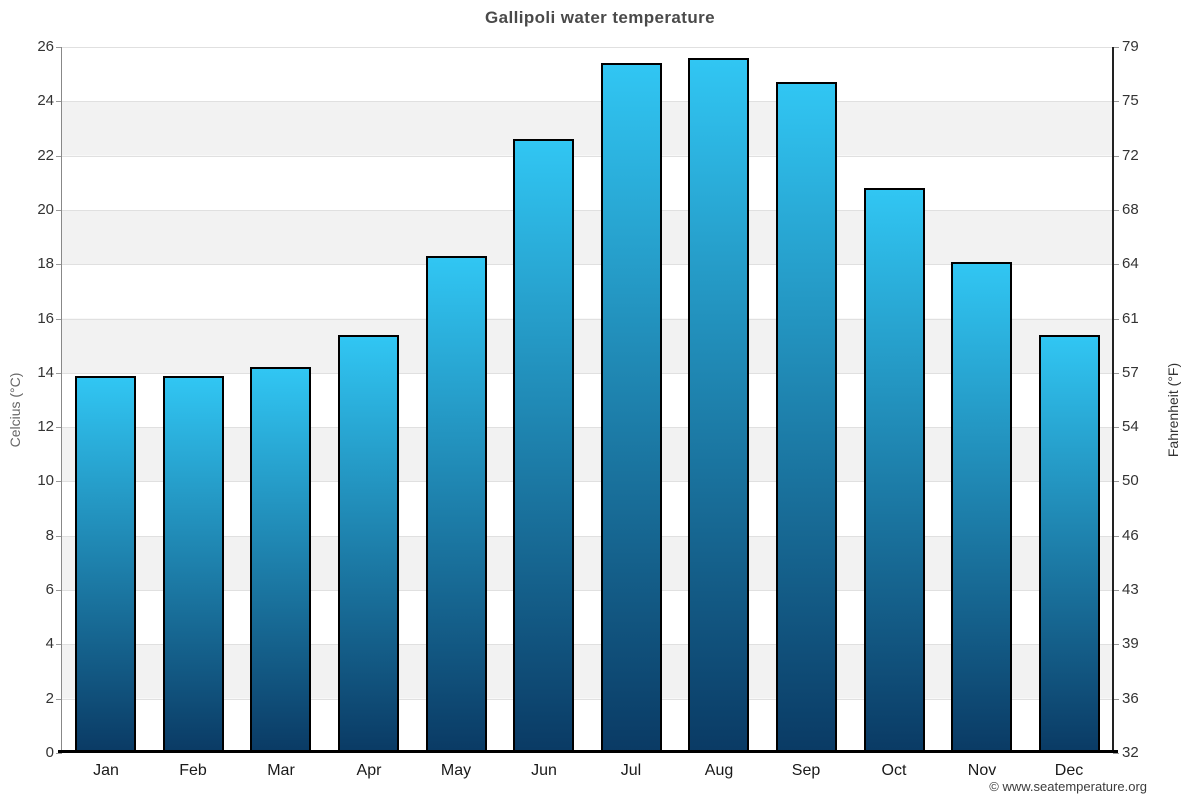 The height and width of the screenshot is (800, 1200). What do you see at coordinates (49, 698) in the screenshot?
I see `y-axis-tick-label: 2` at bounding box center [49, 698].